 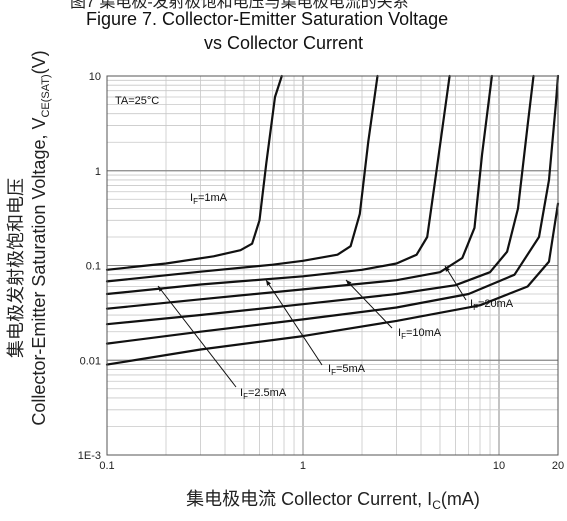 What do you see at coordinates (333, 500) in the screenshot?
I see `x-axis-title: 集电极电流 Collector Current, IC(mA)` at bounding box center [333, 500].